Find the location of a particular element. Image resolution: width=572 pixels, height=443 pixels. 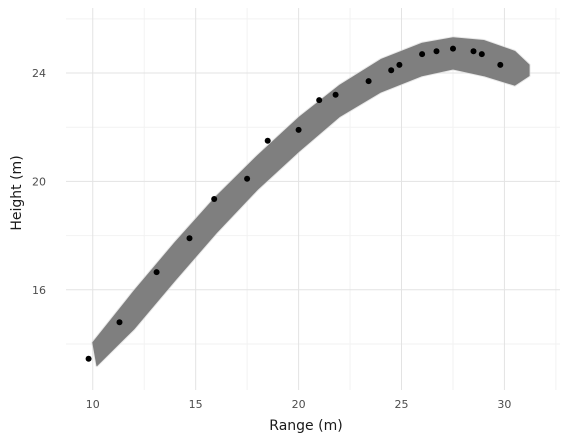

y-tick-label: 16 is located at coordinates (39, 290).